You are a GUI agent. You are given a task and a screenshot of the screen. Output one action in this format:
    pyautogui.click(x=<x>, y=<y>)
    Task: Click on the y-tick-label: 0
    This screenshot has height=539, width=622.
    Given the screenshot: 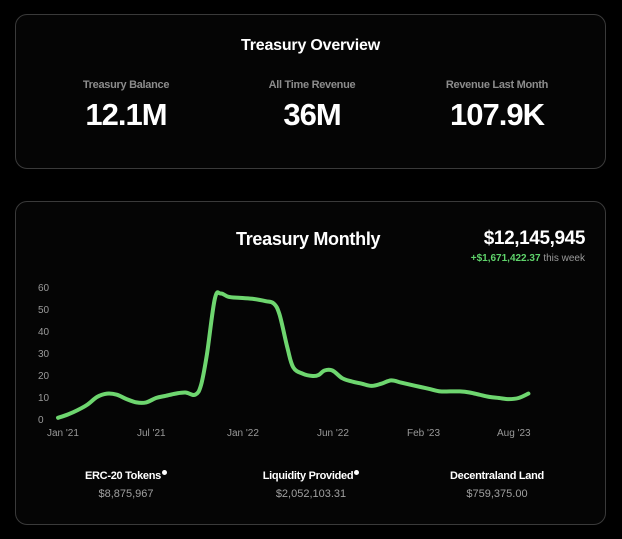 What is the action you would take?
    pyautogui.click(x=41, y=420)
    